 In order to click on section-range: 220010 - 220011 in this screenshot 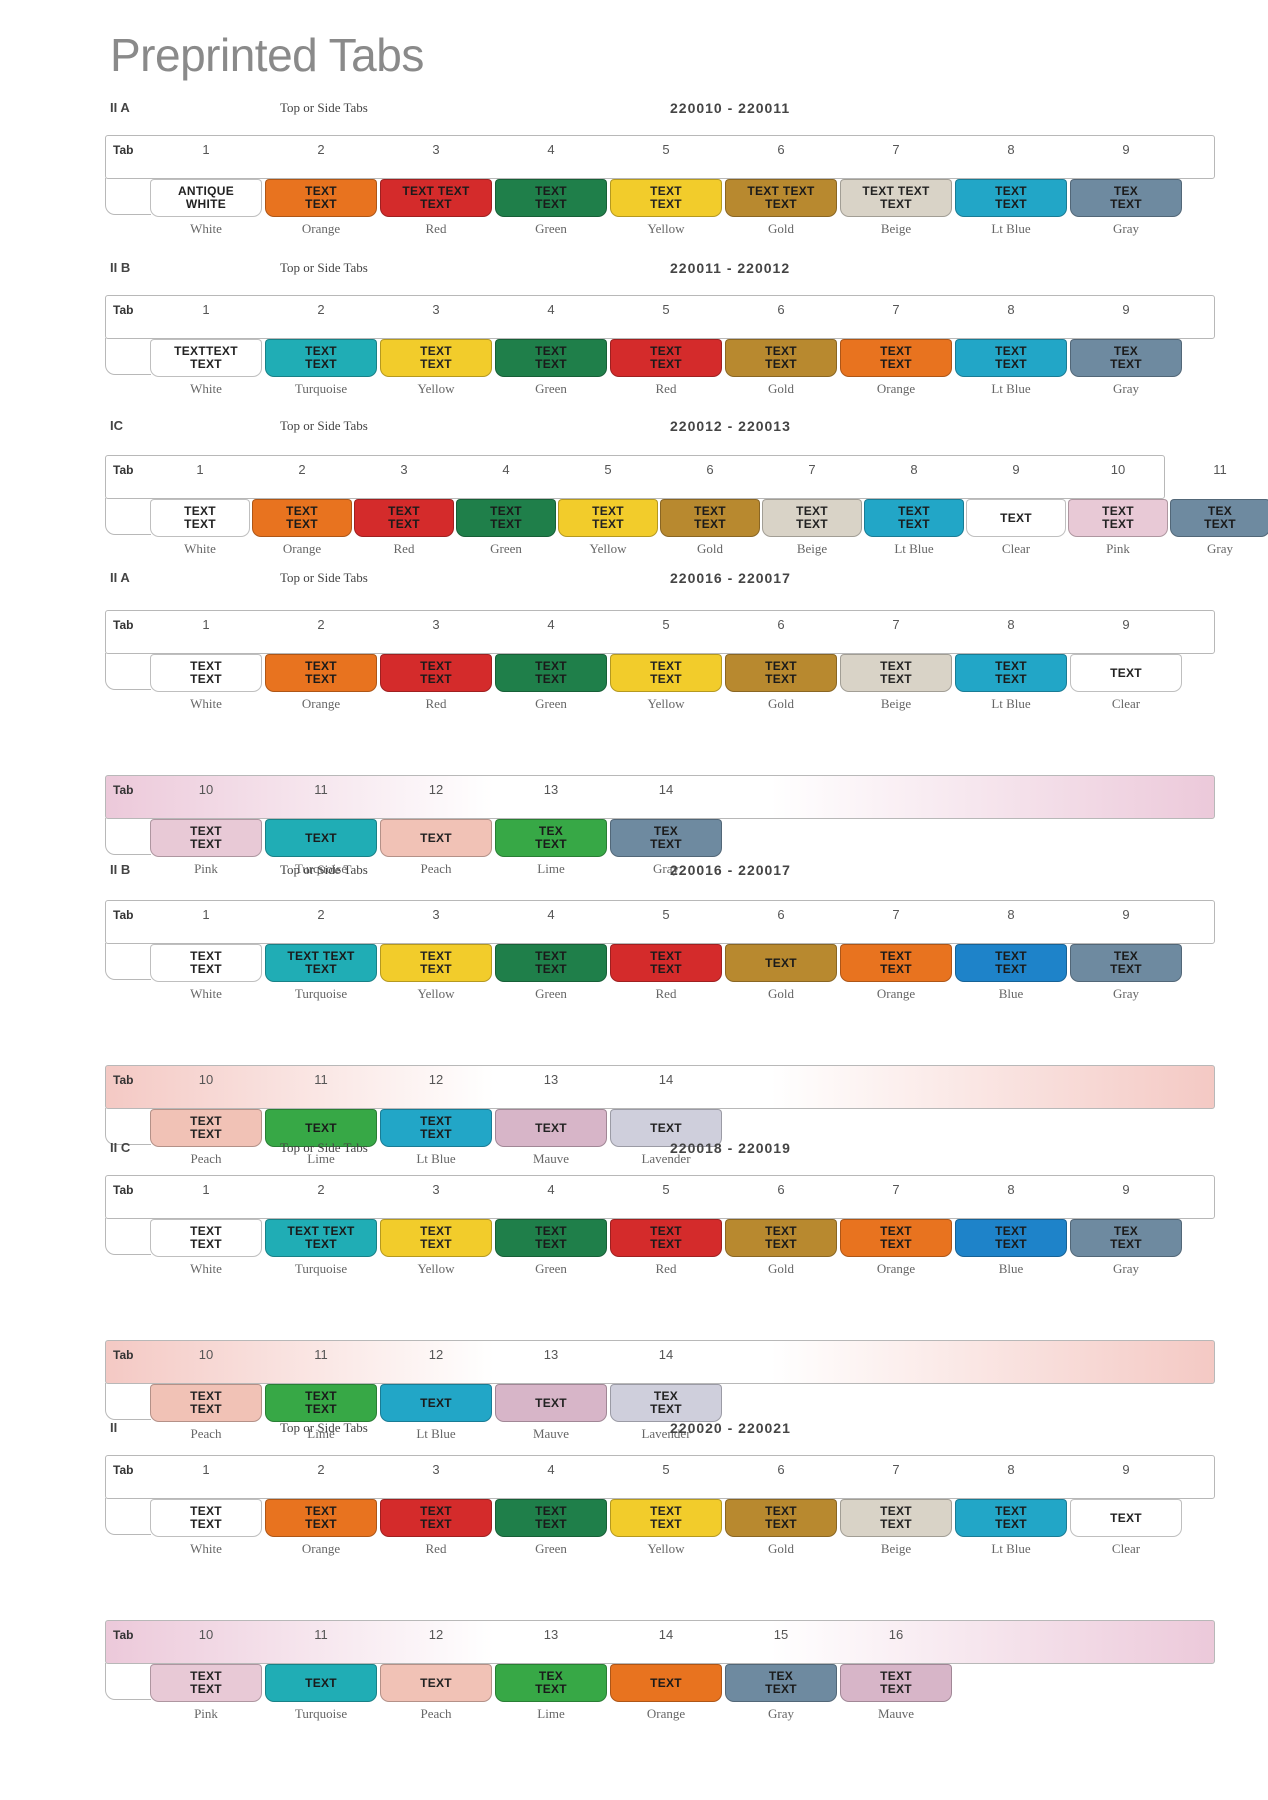, I will do `click(730, 108)`.